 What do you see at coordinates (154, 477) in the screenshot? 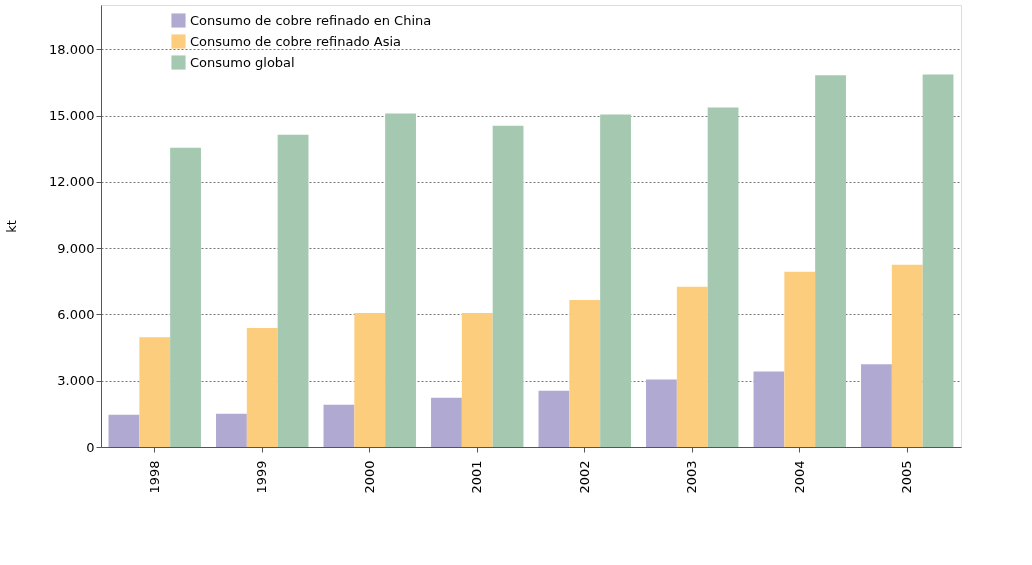
I see `x-tick-label: 1998` at bounding box center [154, 477].